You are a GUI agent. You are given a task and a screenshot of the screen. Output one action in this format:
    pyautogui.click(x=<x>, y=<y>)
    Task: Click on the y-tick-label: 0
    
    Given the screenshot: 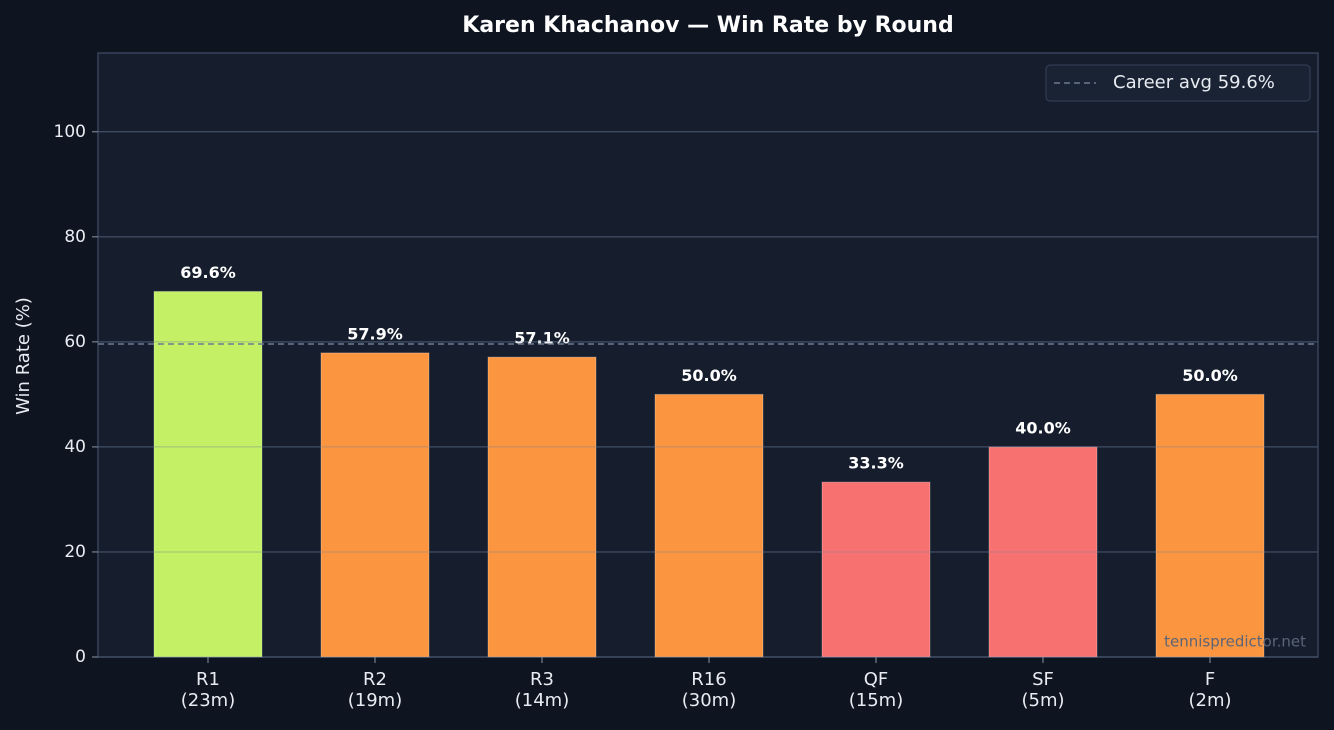 What is the action you would take?
    pyautogui.click(x=80, y=657)
    